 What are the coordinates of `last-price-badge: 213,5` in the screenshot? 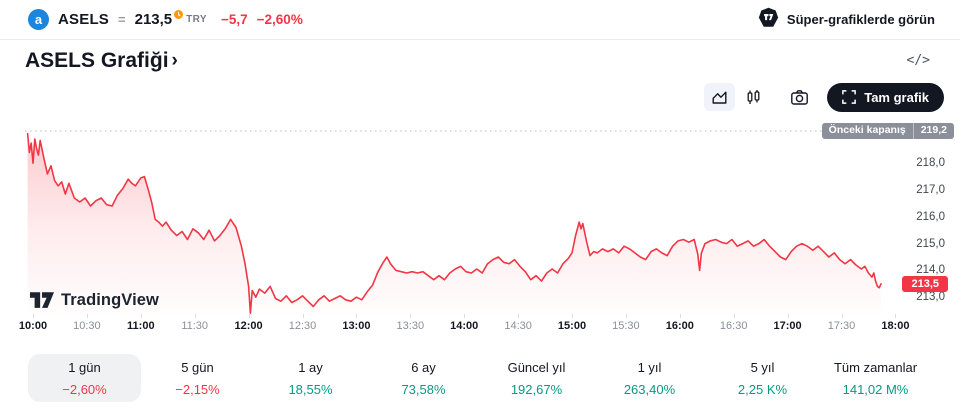 It's located at (925, 283).